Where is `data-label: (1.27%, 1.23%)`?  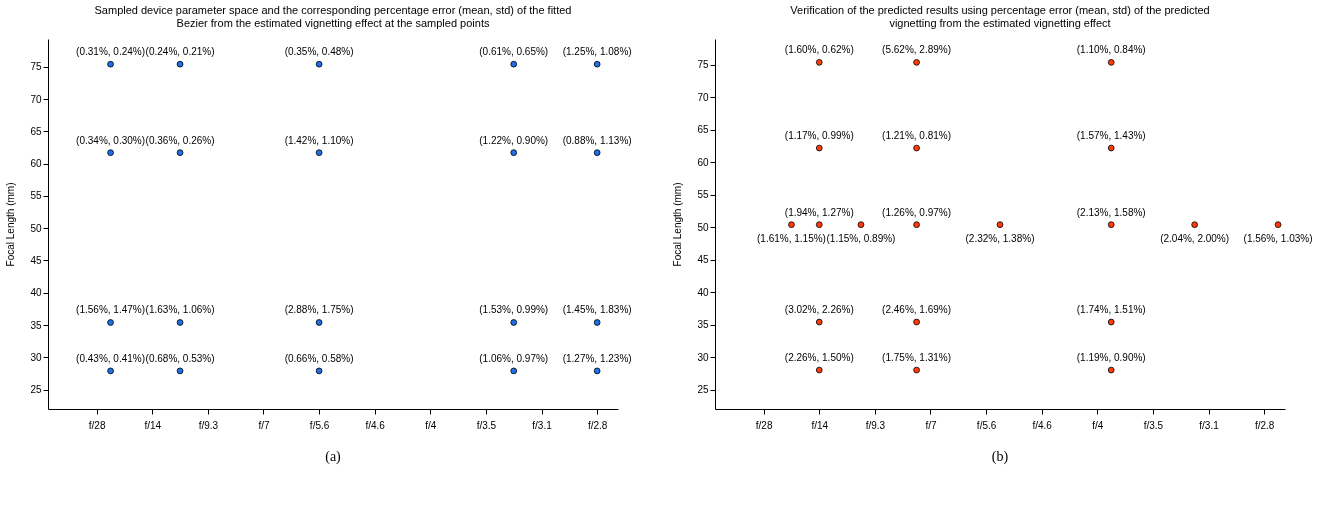
data-label: (1.27%, 1.23%) is located at coordinates (597, 358).